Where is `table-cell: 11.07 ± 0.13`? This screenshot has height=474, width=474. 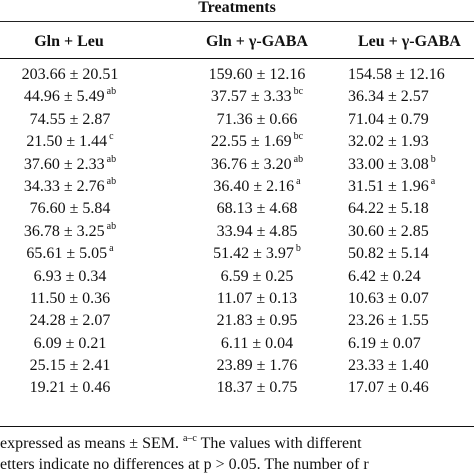 table-cell: 11.07 ± 0.13 is located at coordinates (257, 299).